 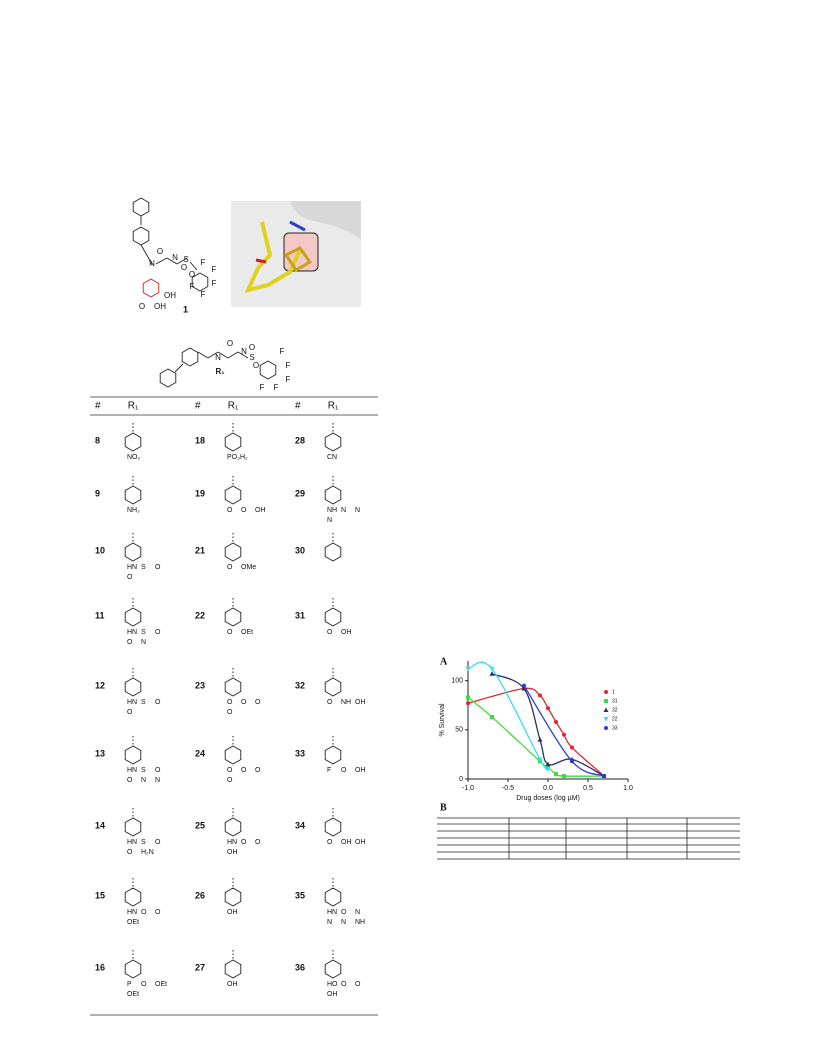 I want to click on compound-number: 21, so click(x=200, y=550).